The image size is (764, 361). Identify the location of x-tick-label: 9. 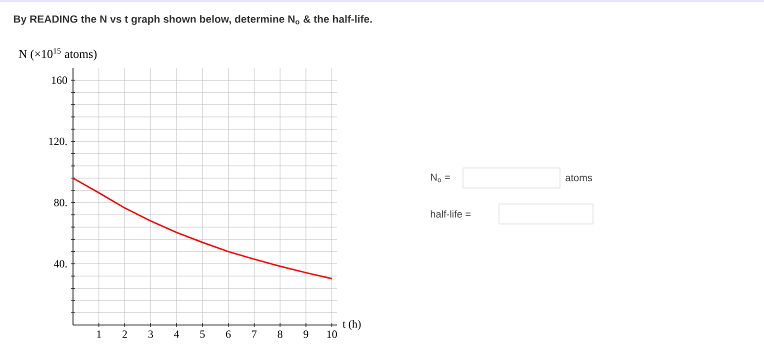
(306, 334).